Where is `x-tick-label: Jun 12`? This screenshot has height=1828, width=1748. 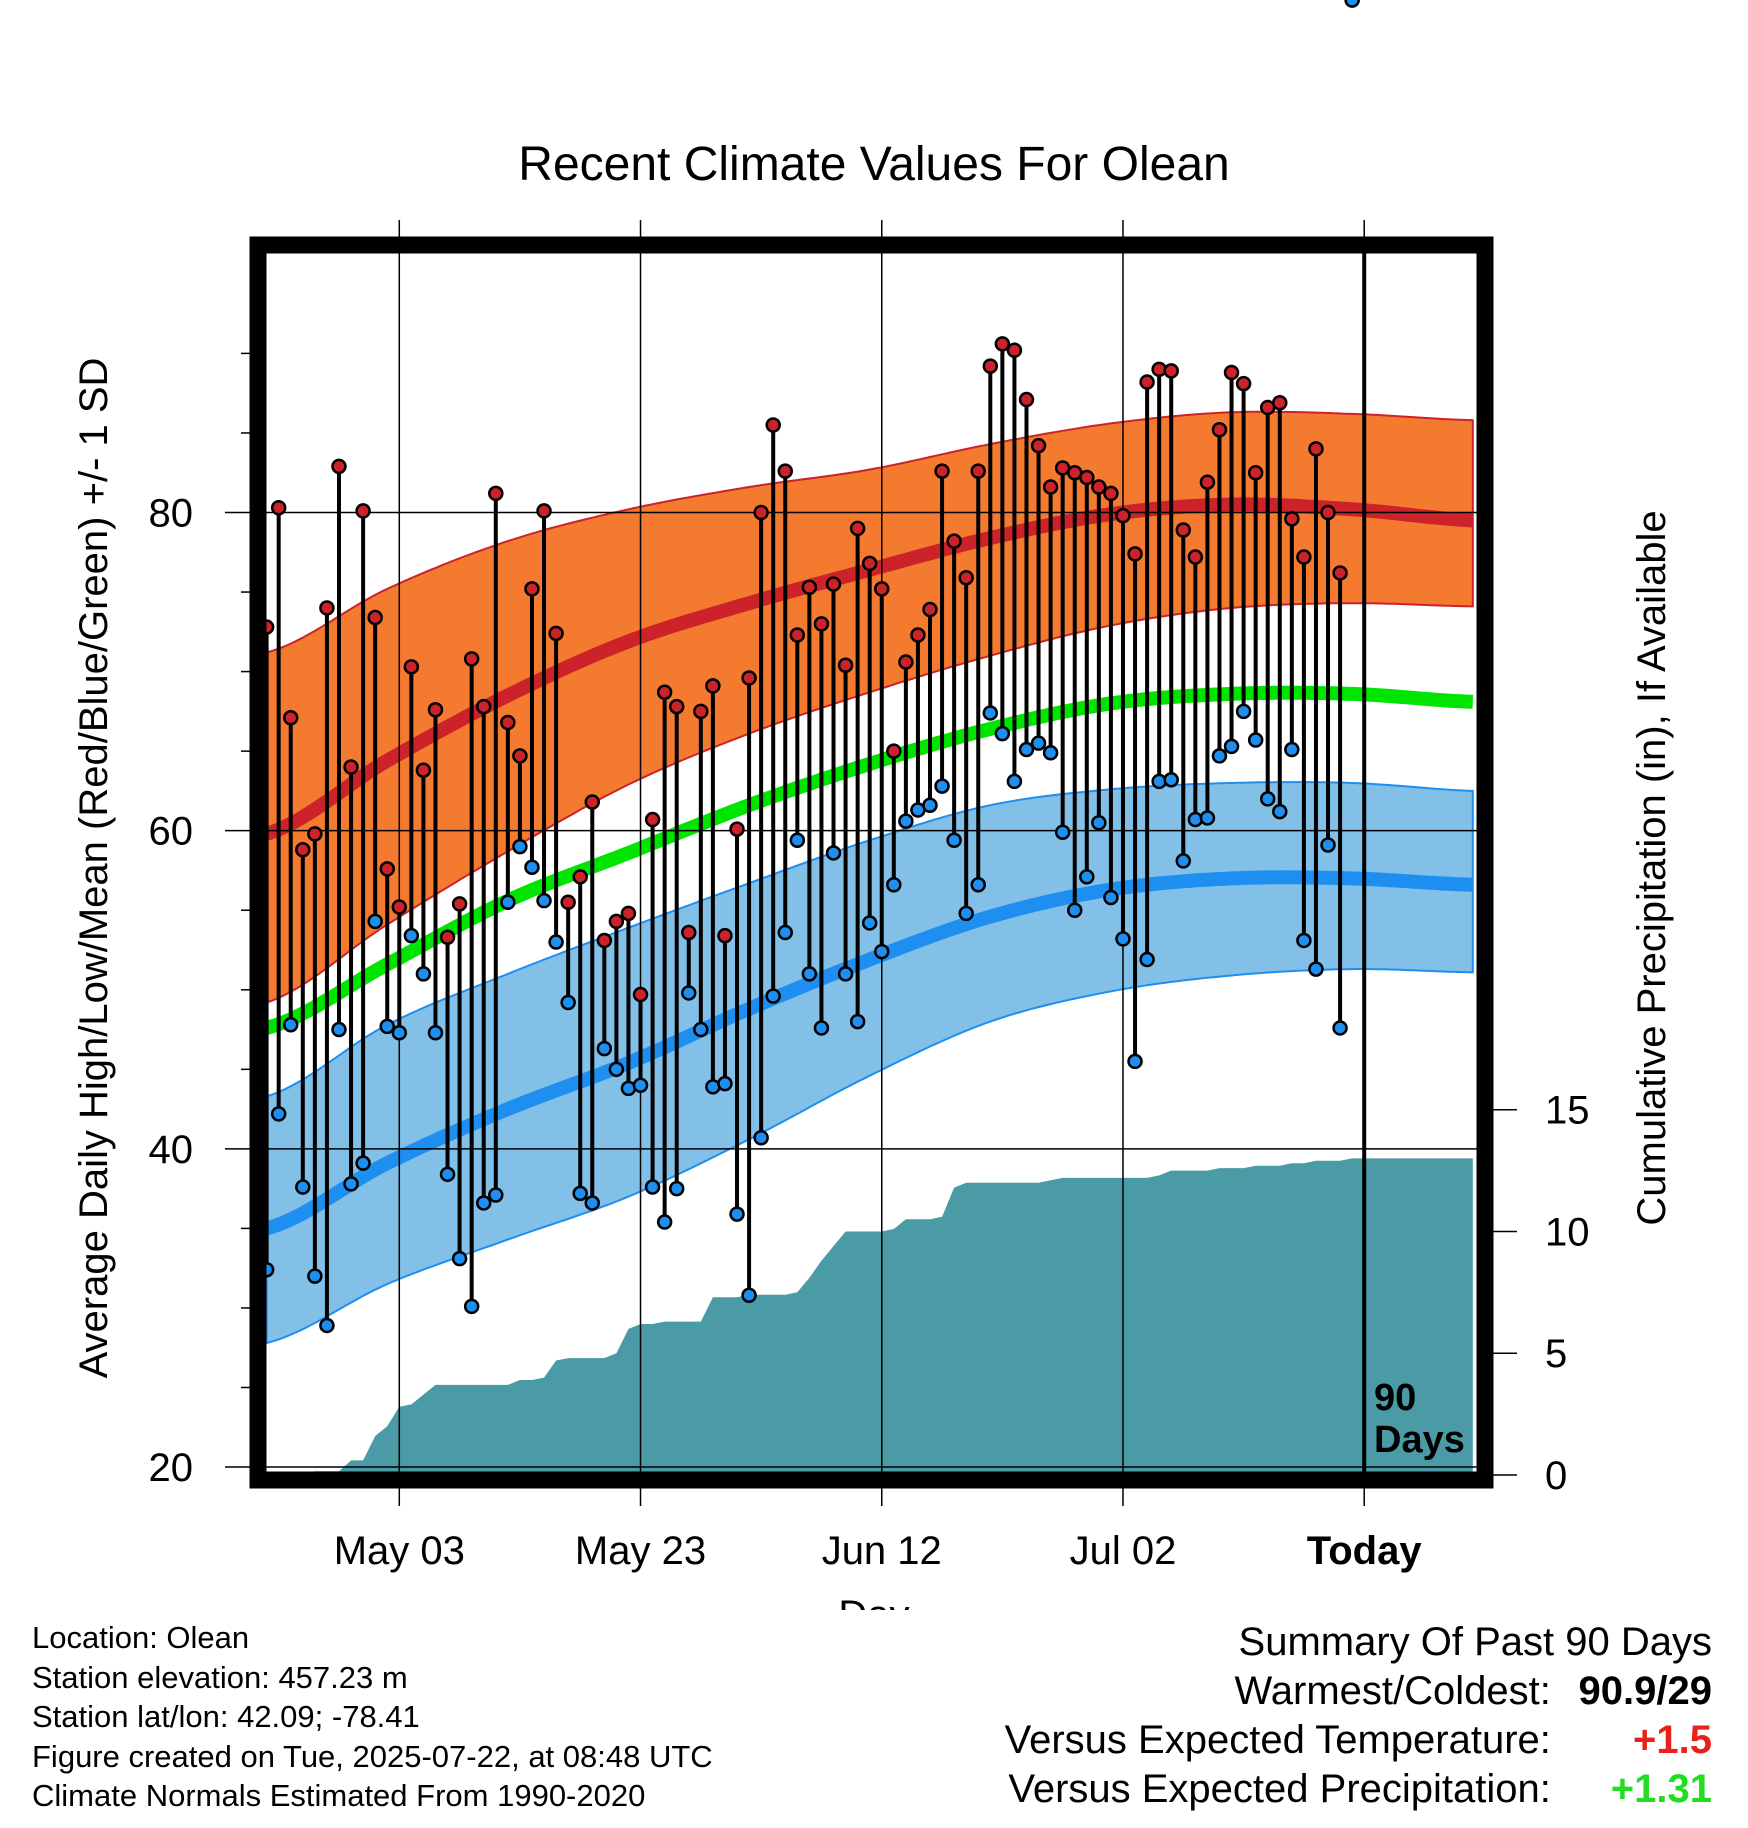
x-tick-label: Jun 12 is located at coordinates (882, 1551).